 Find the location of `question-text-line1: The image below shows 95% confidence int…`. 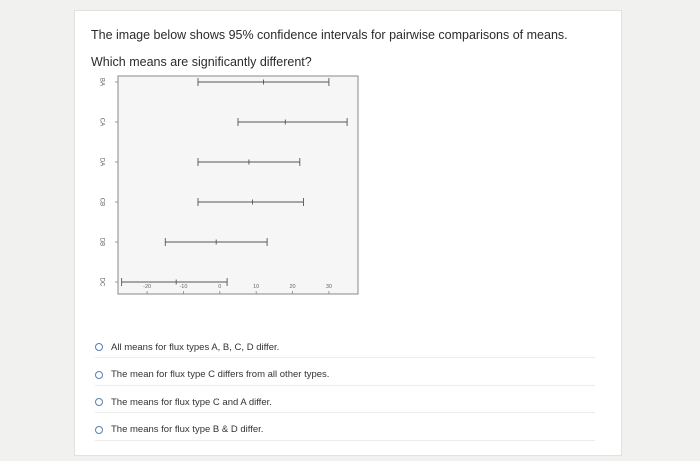

question-text-line1: The image below shows 95% confidence int… is located at coordinates (329, 35).